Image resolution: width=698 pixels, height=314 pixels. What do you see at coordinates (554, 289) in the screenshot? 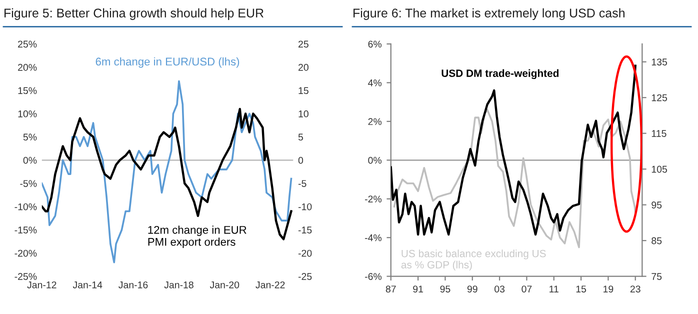
I see `x-tick-label: 11` at bounding box center [554, 289].